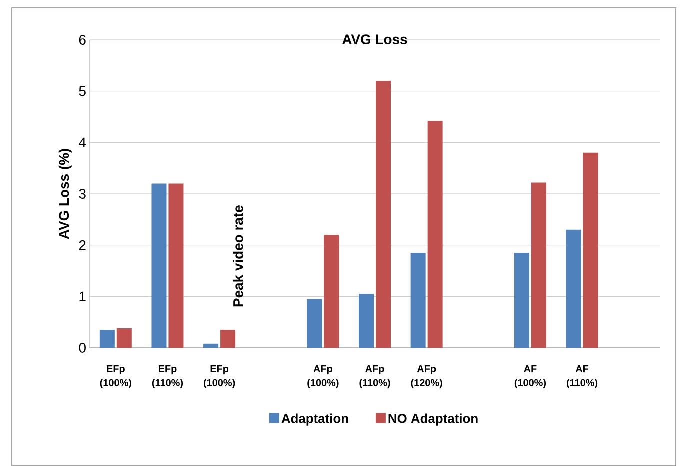  Describe the element at coordinates (323, 377) in the screenshot. I see `x-tick-label: AFp (100%)` at that location.